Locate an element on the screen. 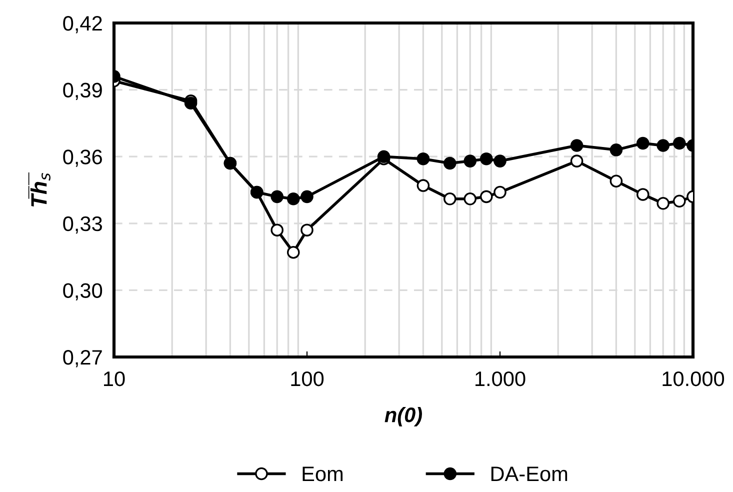 The height and width of the screenshot is (492, 733). y-tick-label: 0,36 is located at coordinates (82, 158).